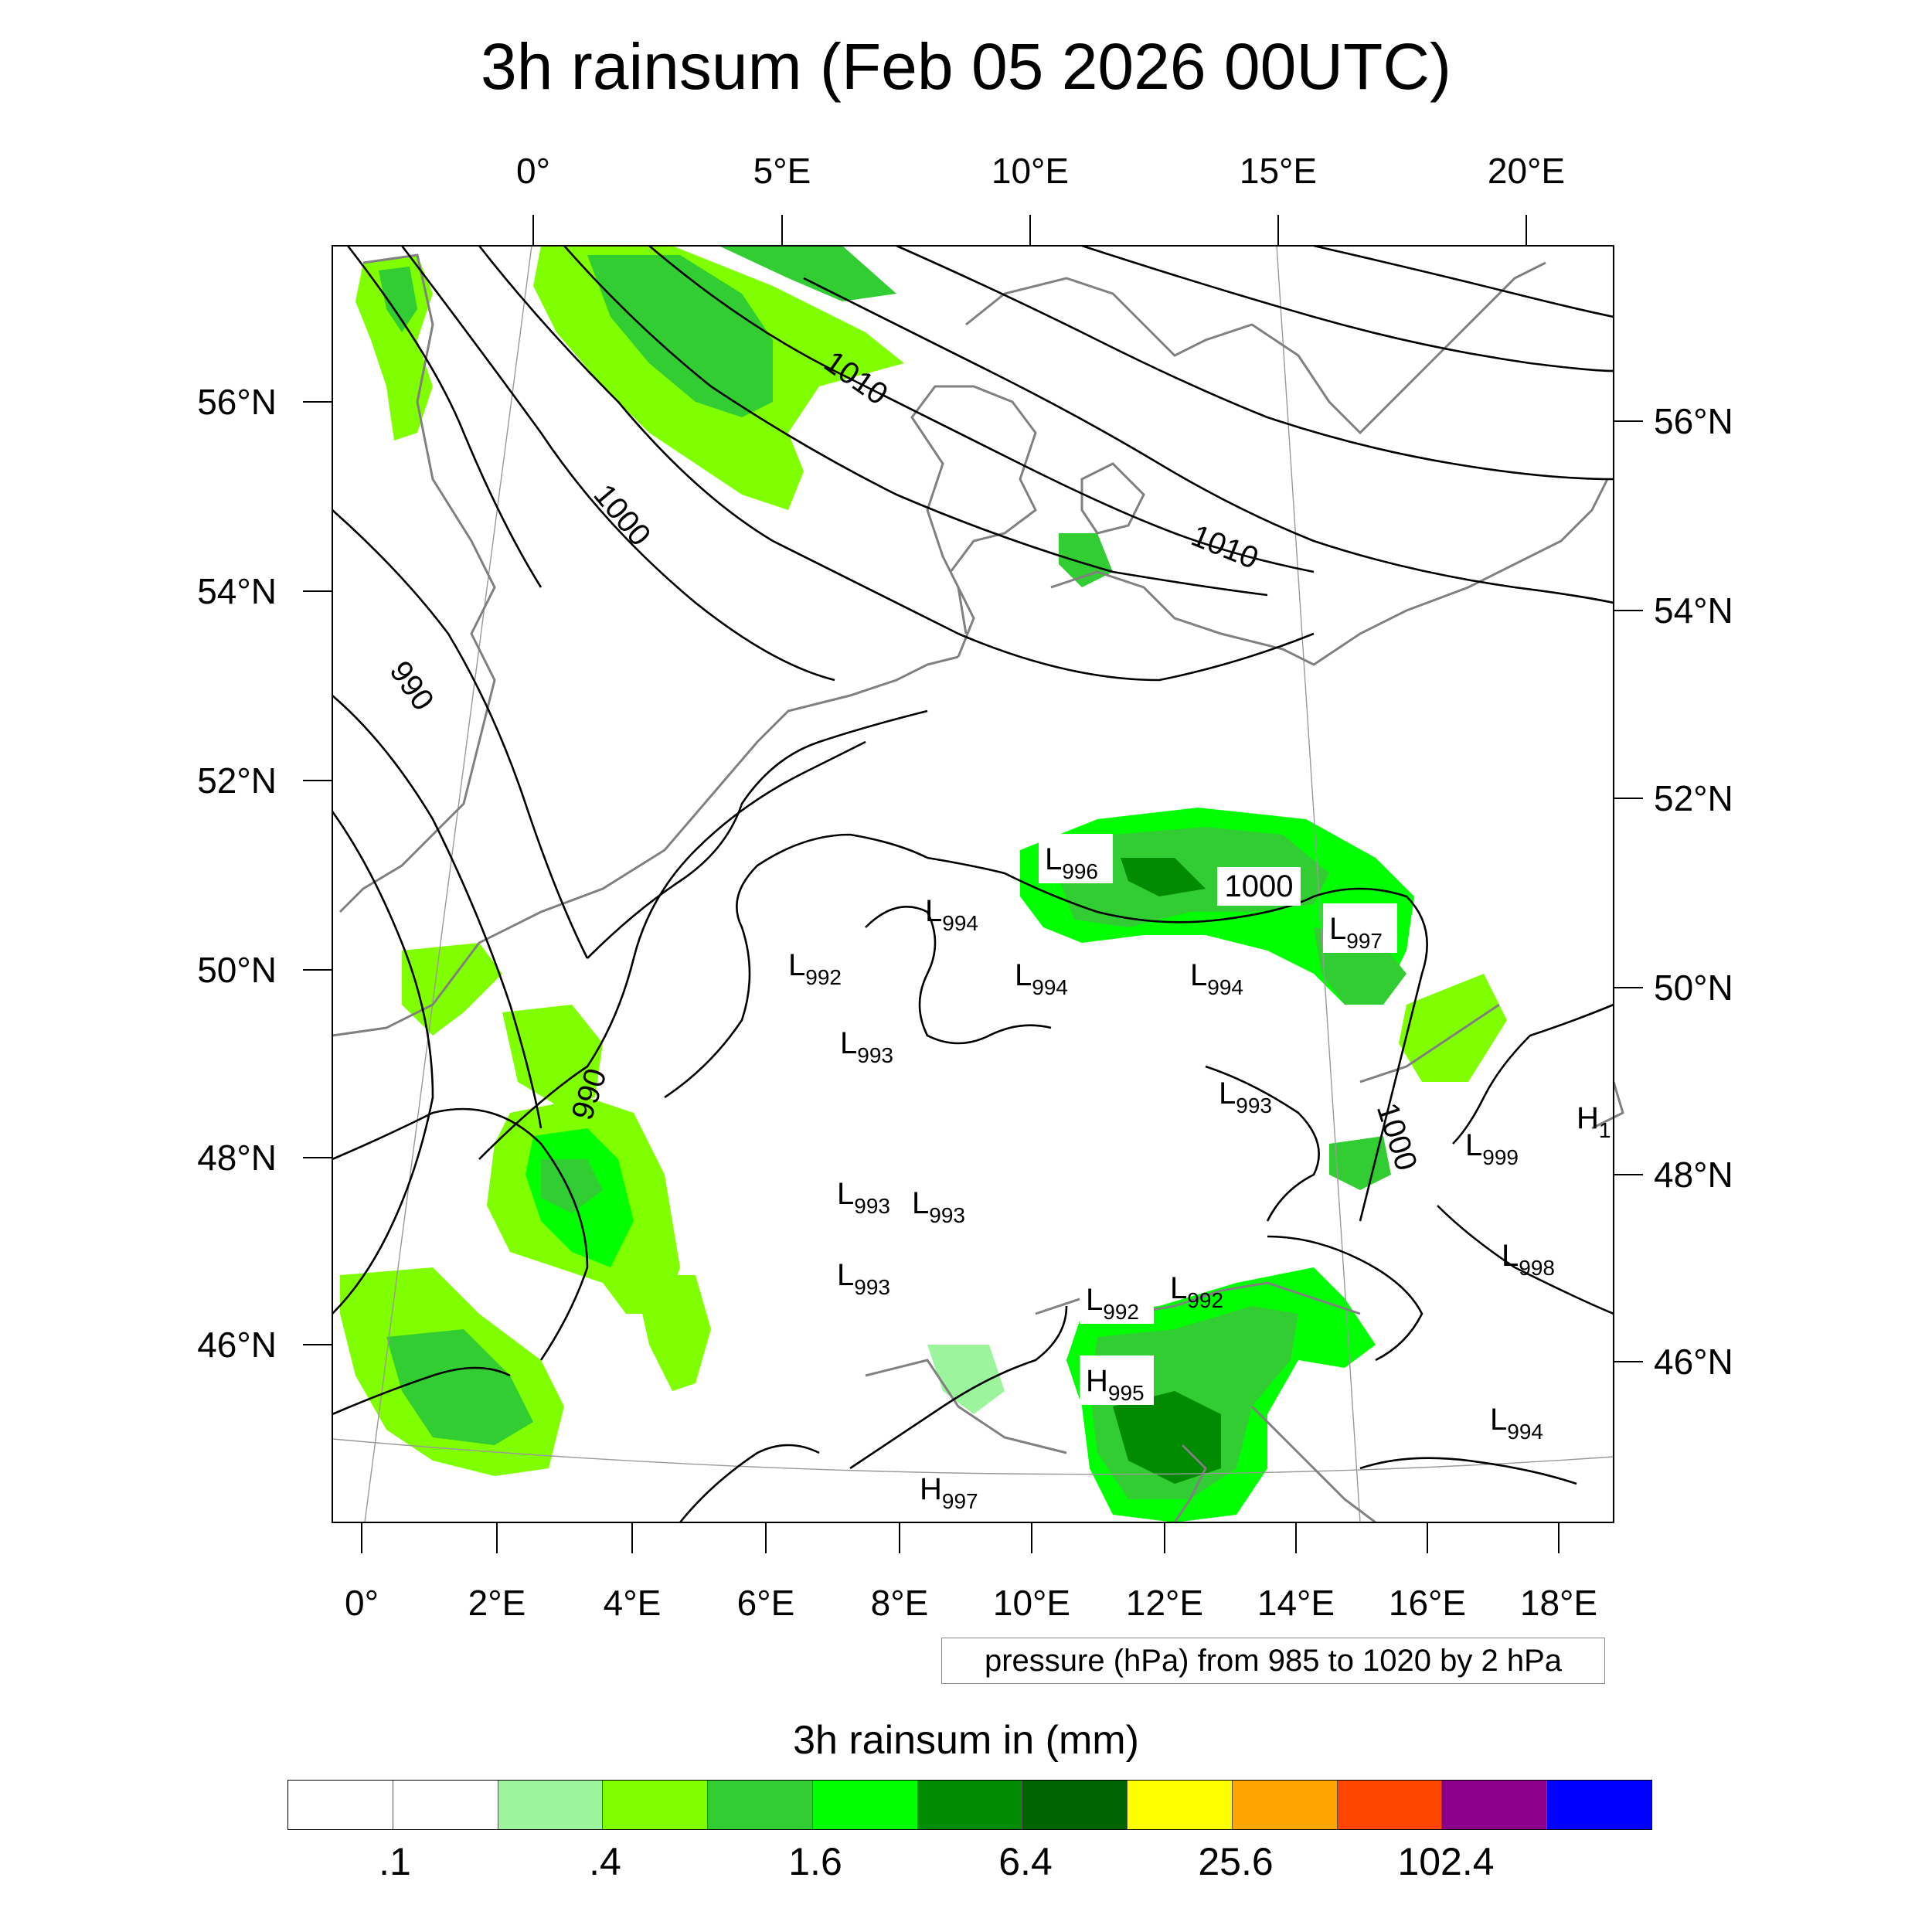 The height and width of the screenshot is (1932, 1932). I want to click on low-pressure-center: L996, so click(1076, 858).